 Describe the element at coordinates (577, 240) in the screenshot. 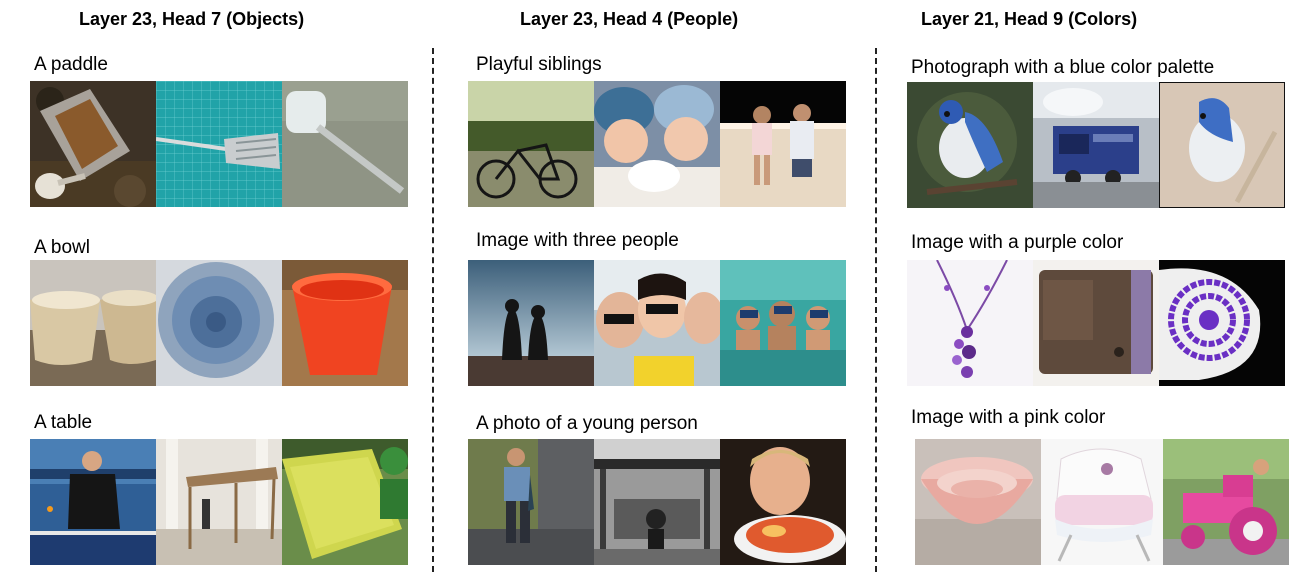

I see `prompt-label: Image with three people` at that location.